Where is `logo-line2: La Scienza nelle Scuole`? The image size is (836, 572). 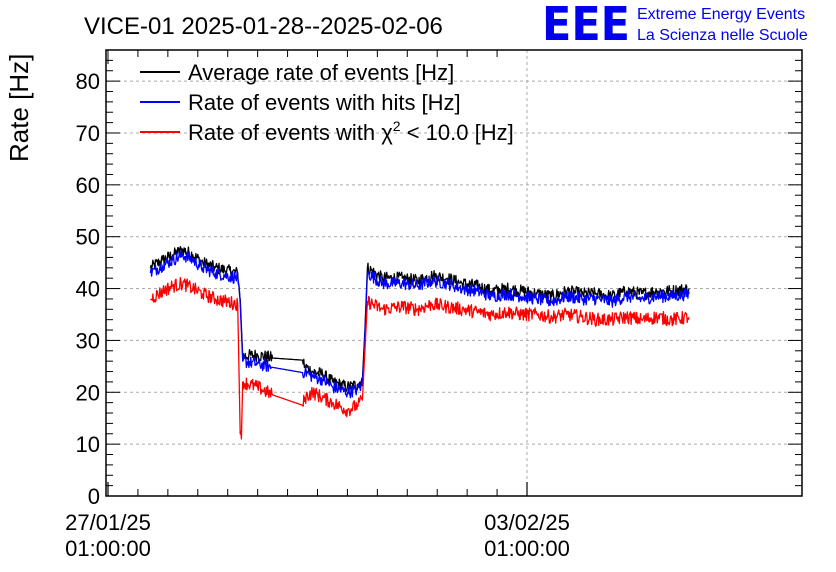
logo-line2: La Scienza nelle Scuole is located at coordinates (722, 35).